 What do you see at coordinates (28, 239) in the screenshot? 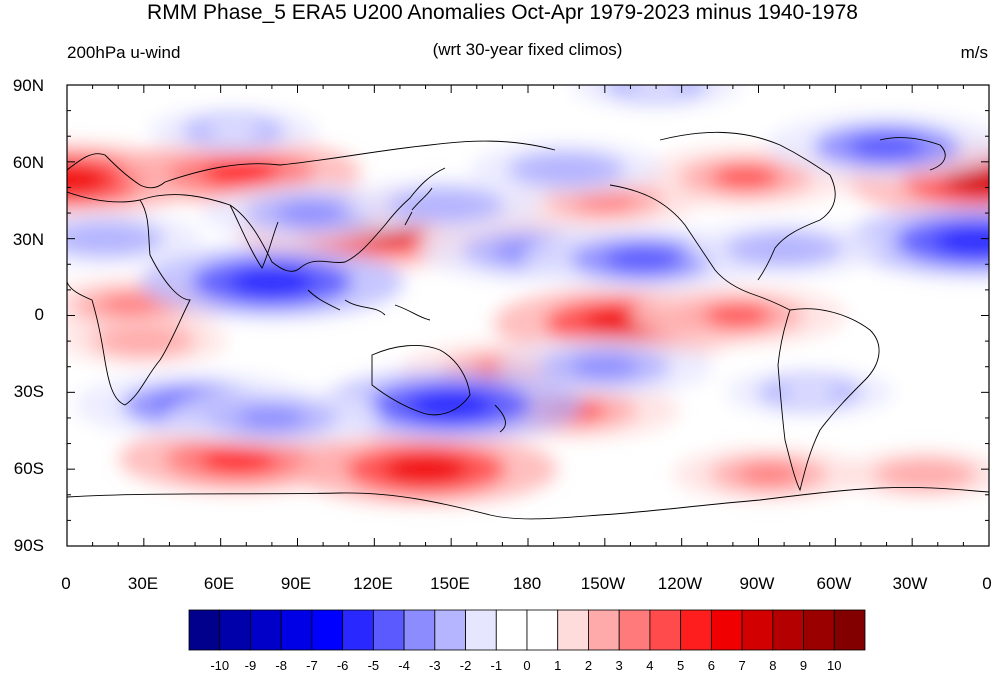
I see `lat-label-30n: 30N` at bounding box center [28, 239].